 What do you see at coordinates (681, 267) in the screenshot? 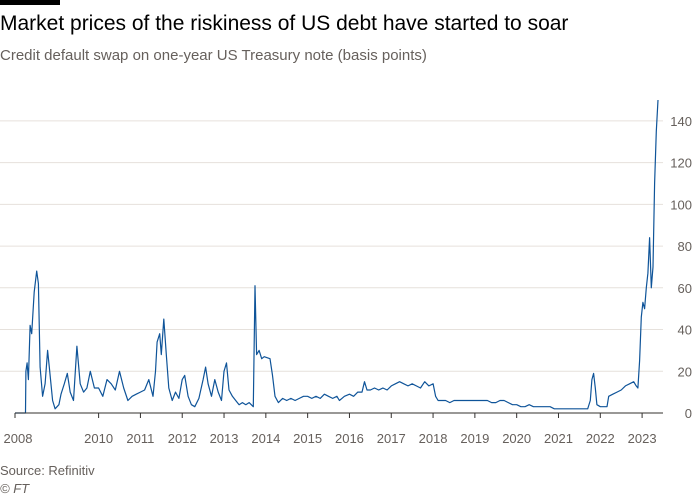
I see `y-axis-ticks: 0 20 40 60 80 100 120 140` at bounding box center [681, 267].